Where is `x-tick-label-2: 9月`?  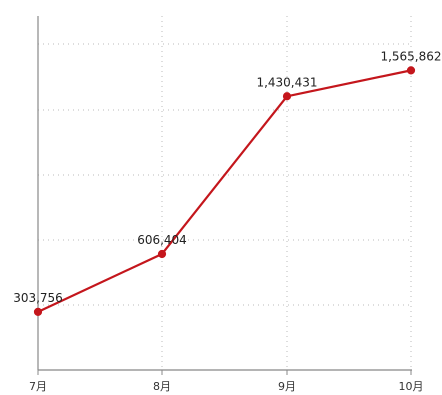
x-tick-label-2: 9月 is located at coordinates (287, 386).